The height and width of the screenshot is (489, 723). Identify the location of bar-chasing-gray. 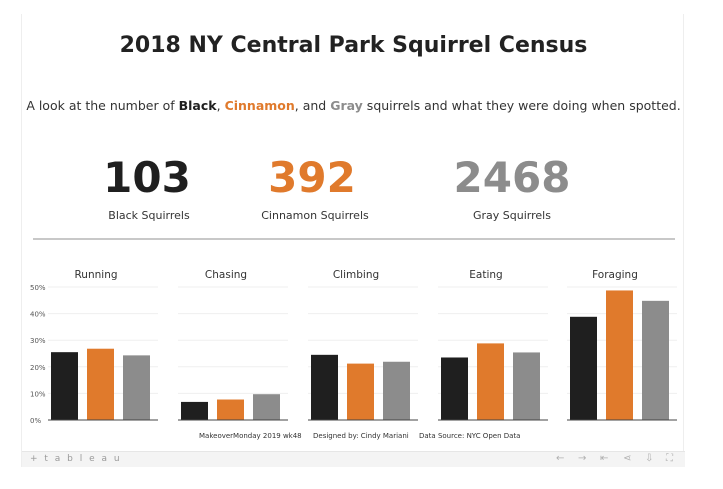
(266, 407).